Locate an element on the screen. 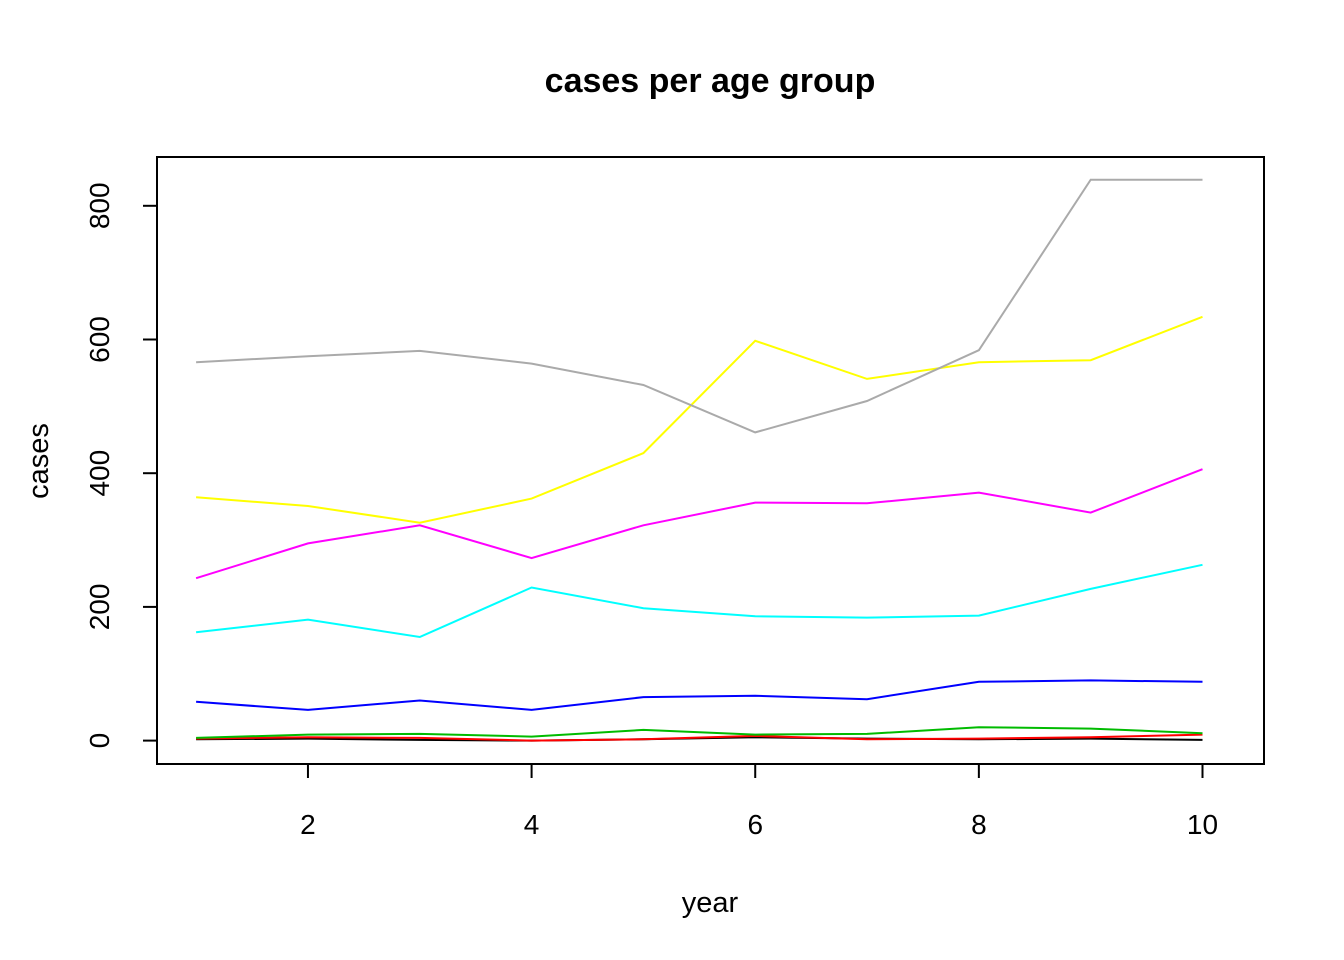  x-tick-label: 4 is located at coordinates (532, 824).